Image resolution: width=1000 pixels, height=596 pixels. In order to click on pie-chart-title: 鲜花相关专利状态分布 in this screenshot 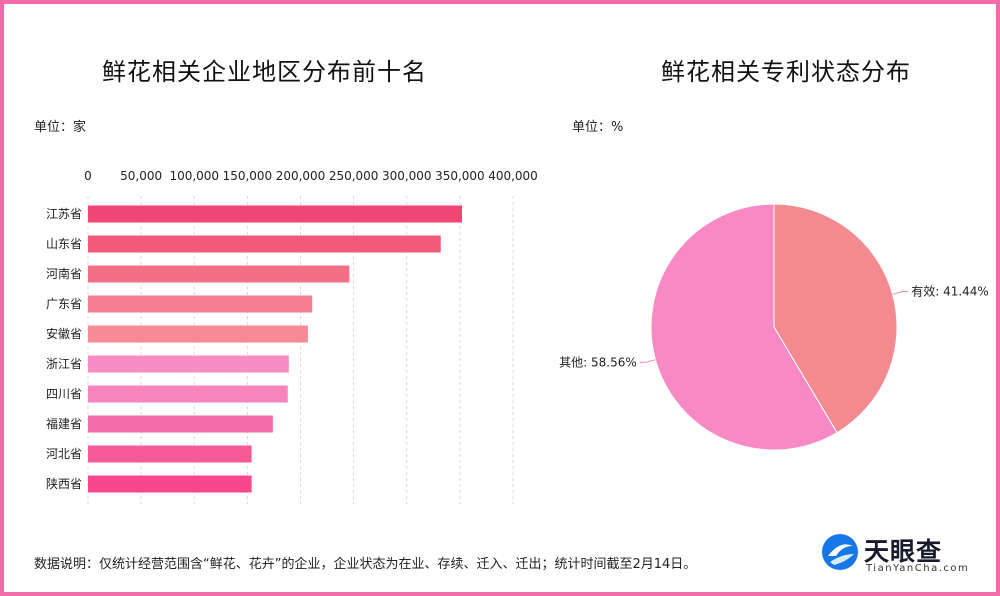, I will do `click(786, 72)`.